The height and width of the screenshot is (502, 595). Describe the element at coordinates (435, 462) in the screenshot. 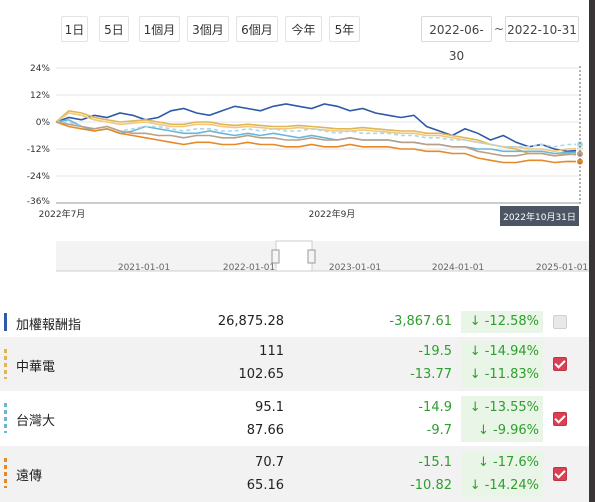

I see `price-change: -15.1` at that location.